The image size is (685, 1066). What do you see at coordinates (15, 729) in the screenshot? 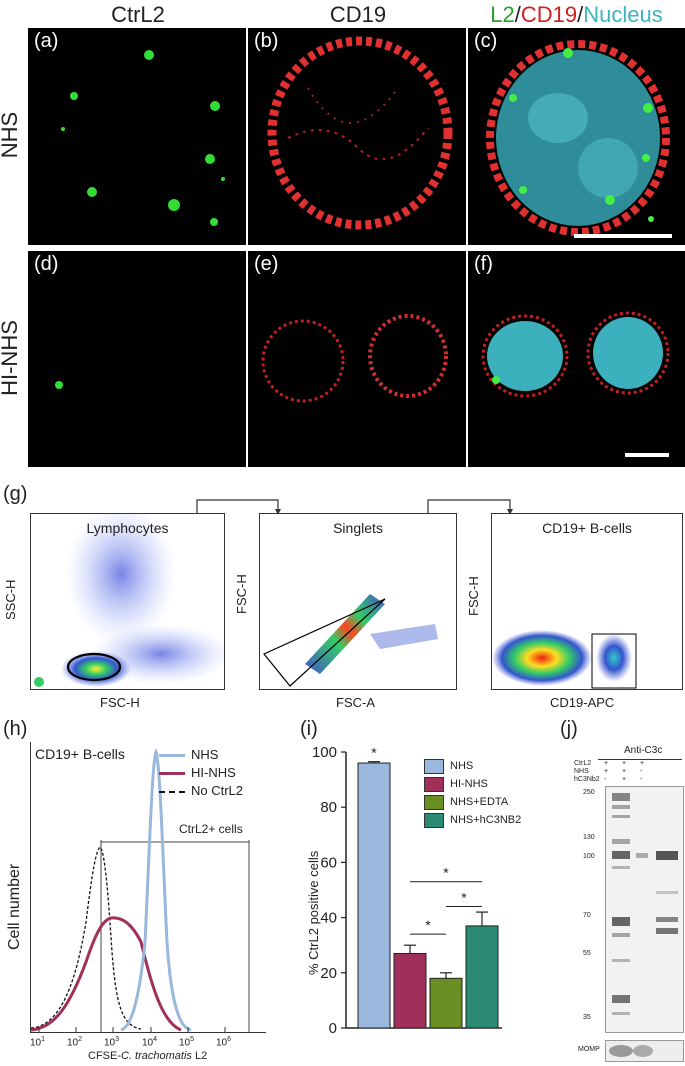
I see `letter-h: (h)` at bounding box center [15, 729].